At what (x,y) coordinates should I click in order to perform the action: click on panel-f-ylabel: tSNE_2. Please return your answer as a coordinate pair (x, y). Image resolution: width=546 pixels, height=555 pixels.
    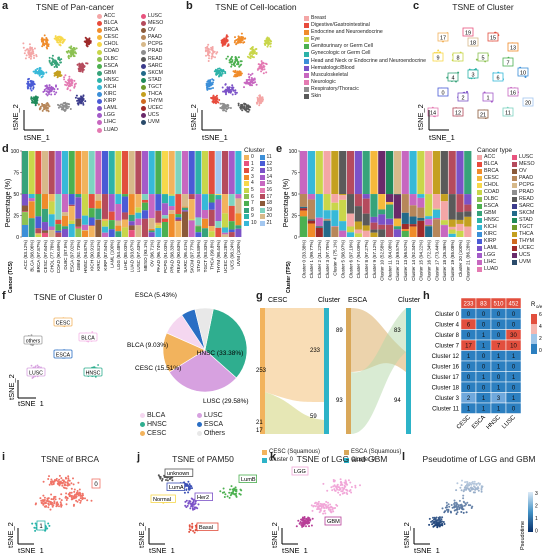
    Looking at the image, I should click on (12, 387).